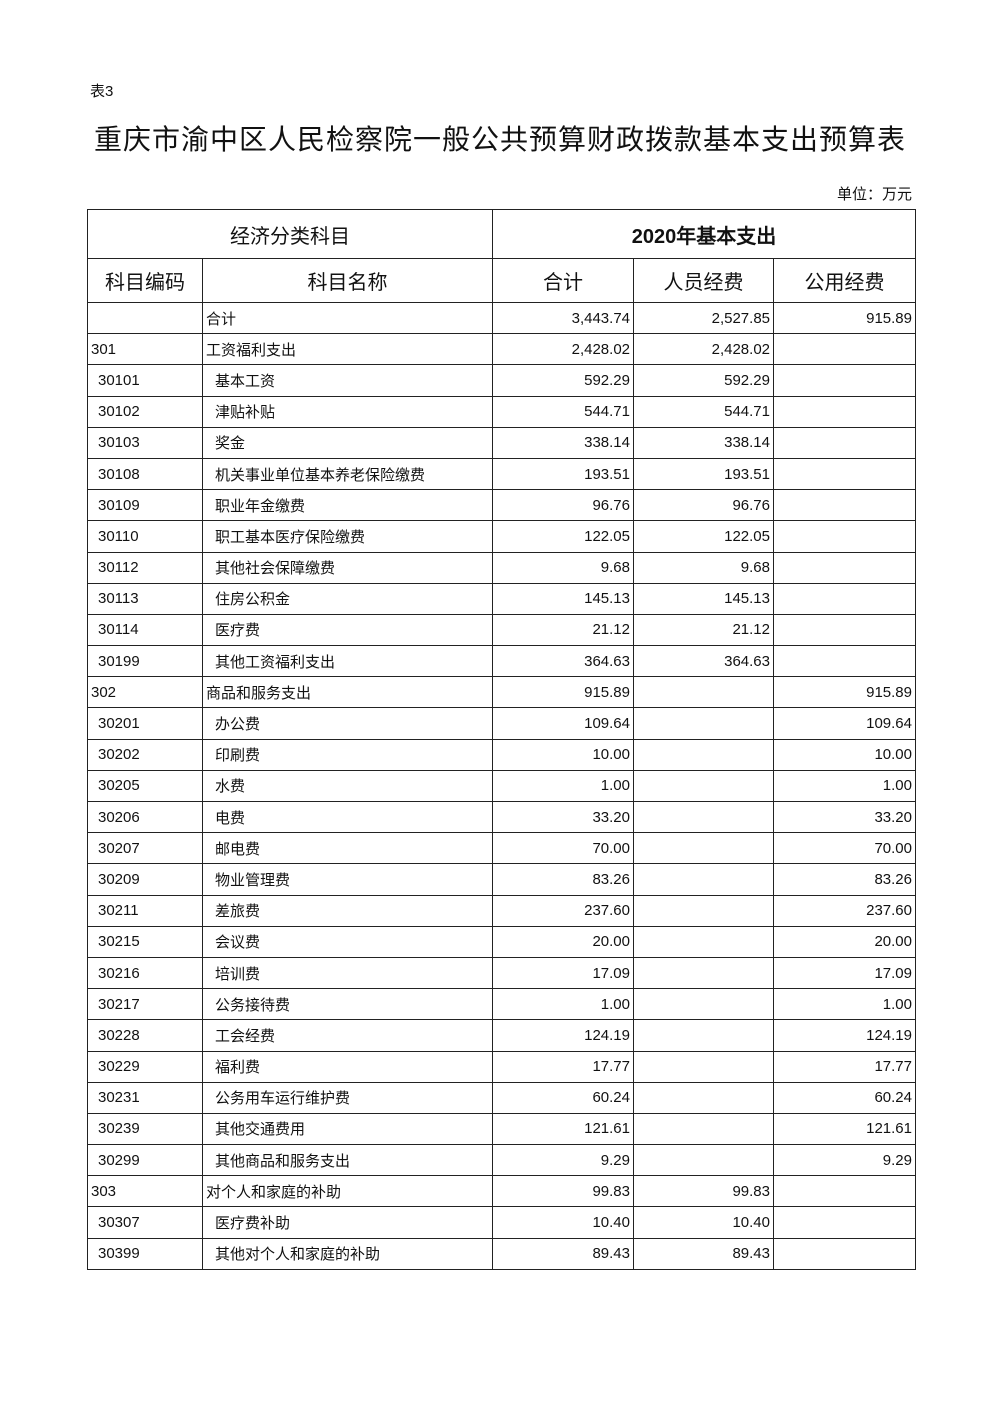  Describe the element at coordinates (501, 879) in the screenshot. I see `table-row: 30209 物业管理费 83.26 83.26` at that location.